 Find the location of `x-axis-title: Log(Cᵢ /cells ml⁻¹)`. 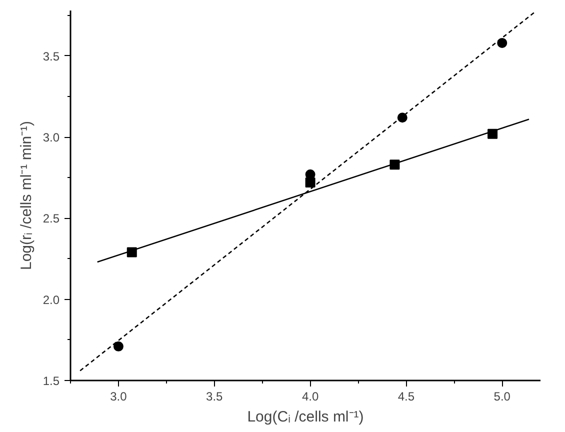

x-axis-title: Log(Cᵢ /cells ml⁻¹) is located at coordinates (305, 417).